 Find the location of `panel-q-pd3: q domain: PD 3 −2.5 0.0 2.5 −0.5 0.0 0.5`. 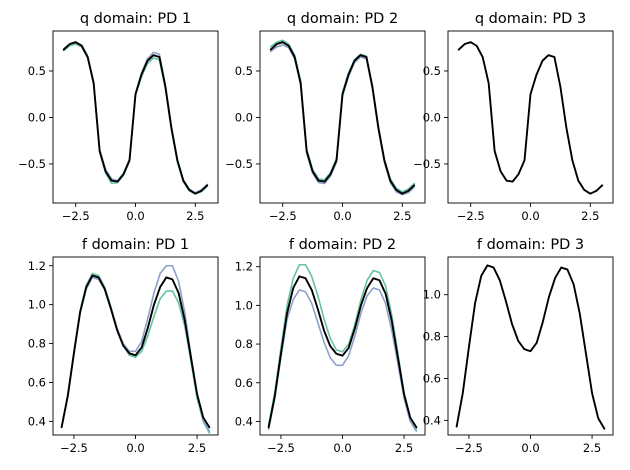

panel-q-pd3: q domain: PD 3 −2.5 0.0 2.5 −0.5 0.0 0.5 is located at coordinates (513, 117).